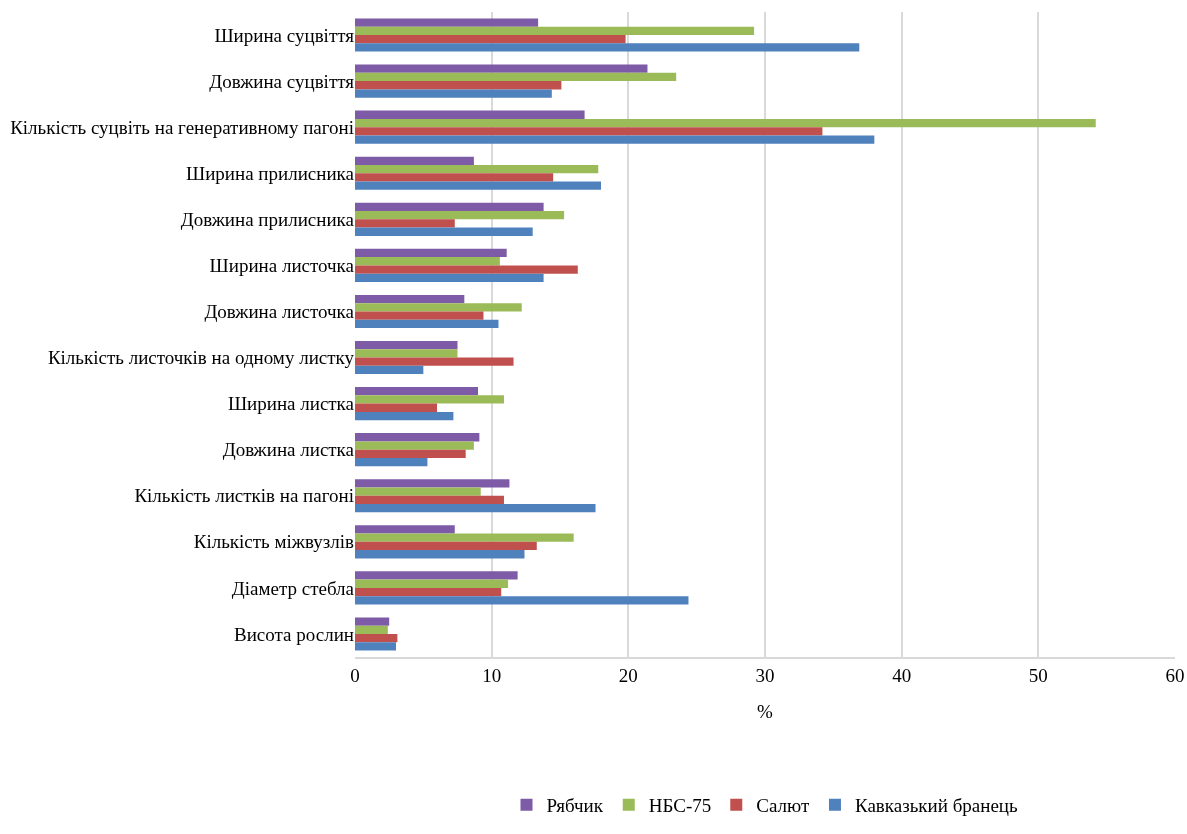 The width and height of the screenshot is (1187, 834). I want to click on legend-label: Кавказький бранець, so click(936, 806).